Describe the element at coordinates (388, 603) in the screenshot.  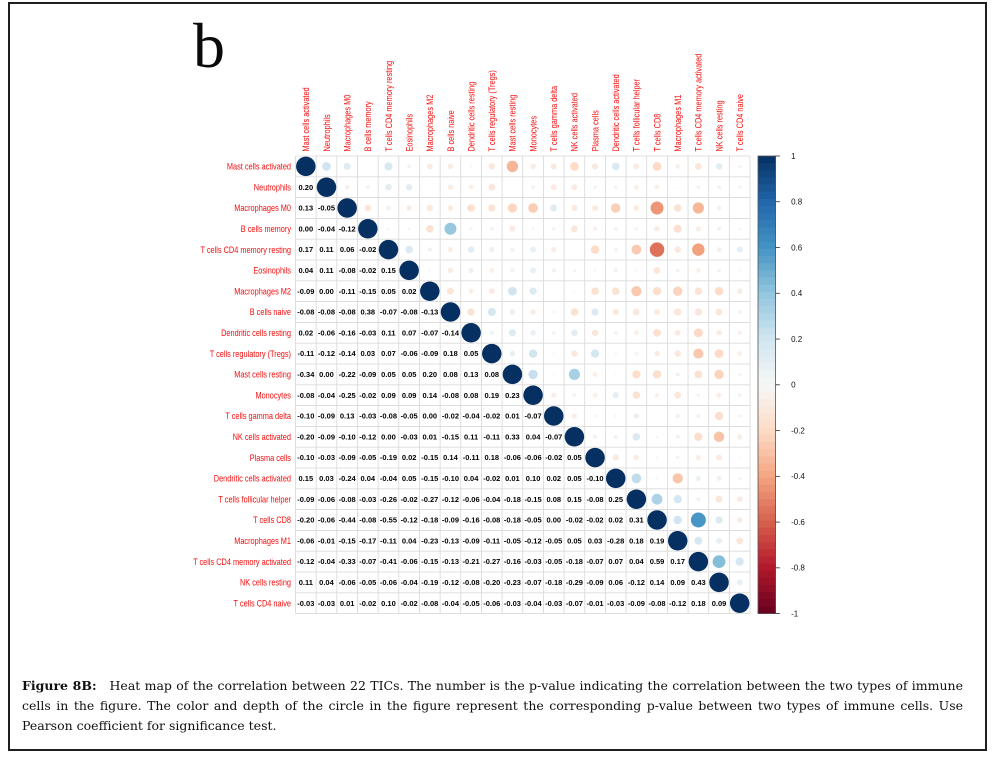
I see `svg-text: 0.10` at that location.